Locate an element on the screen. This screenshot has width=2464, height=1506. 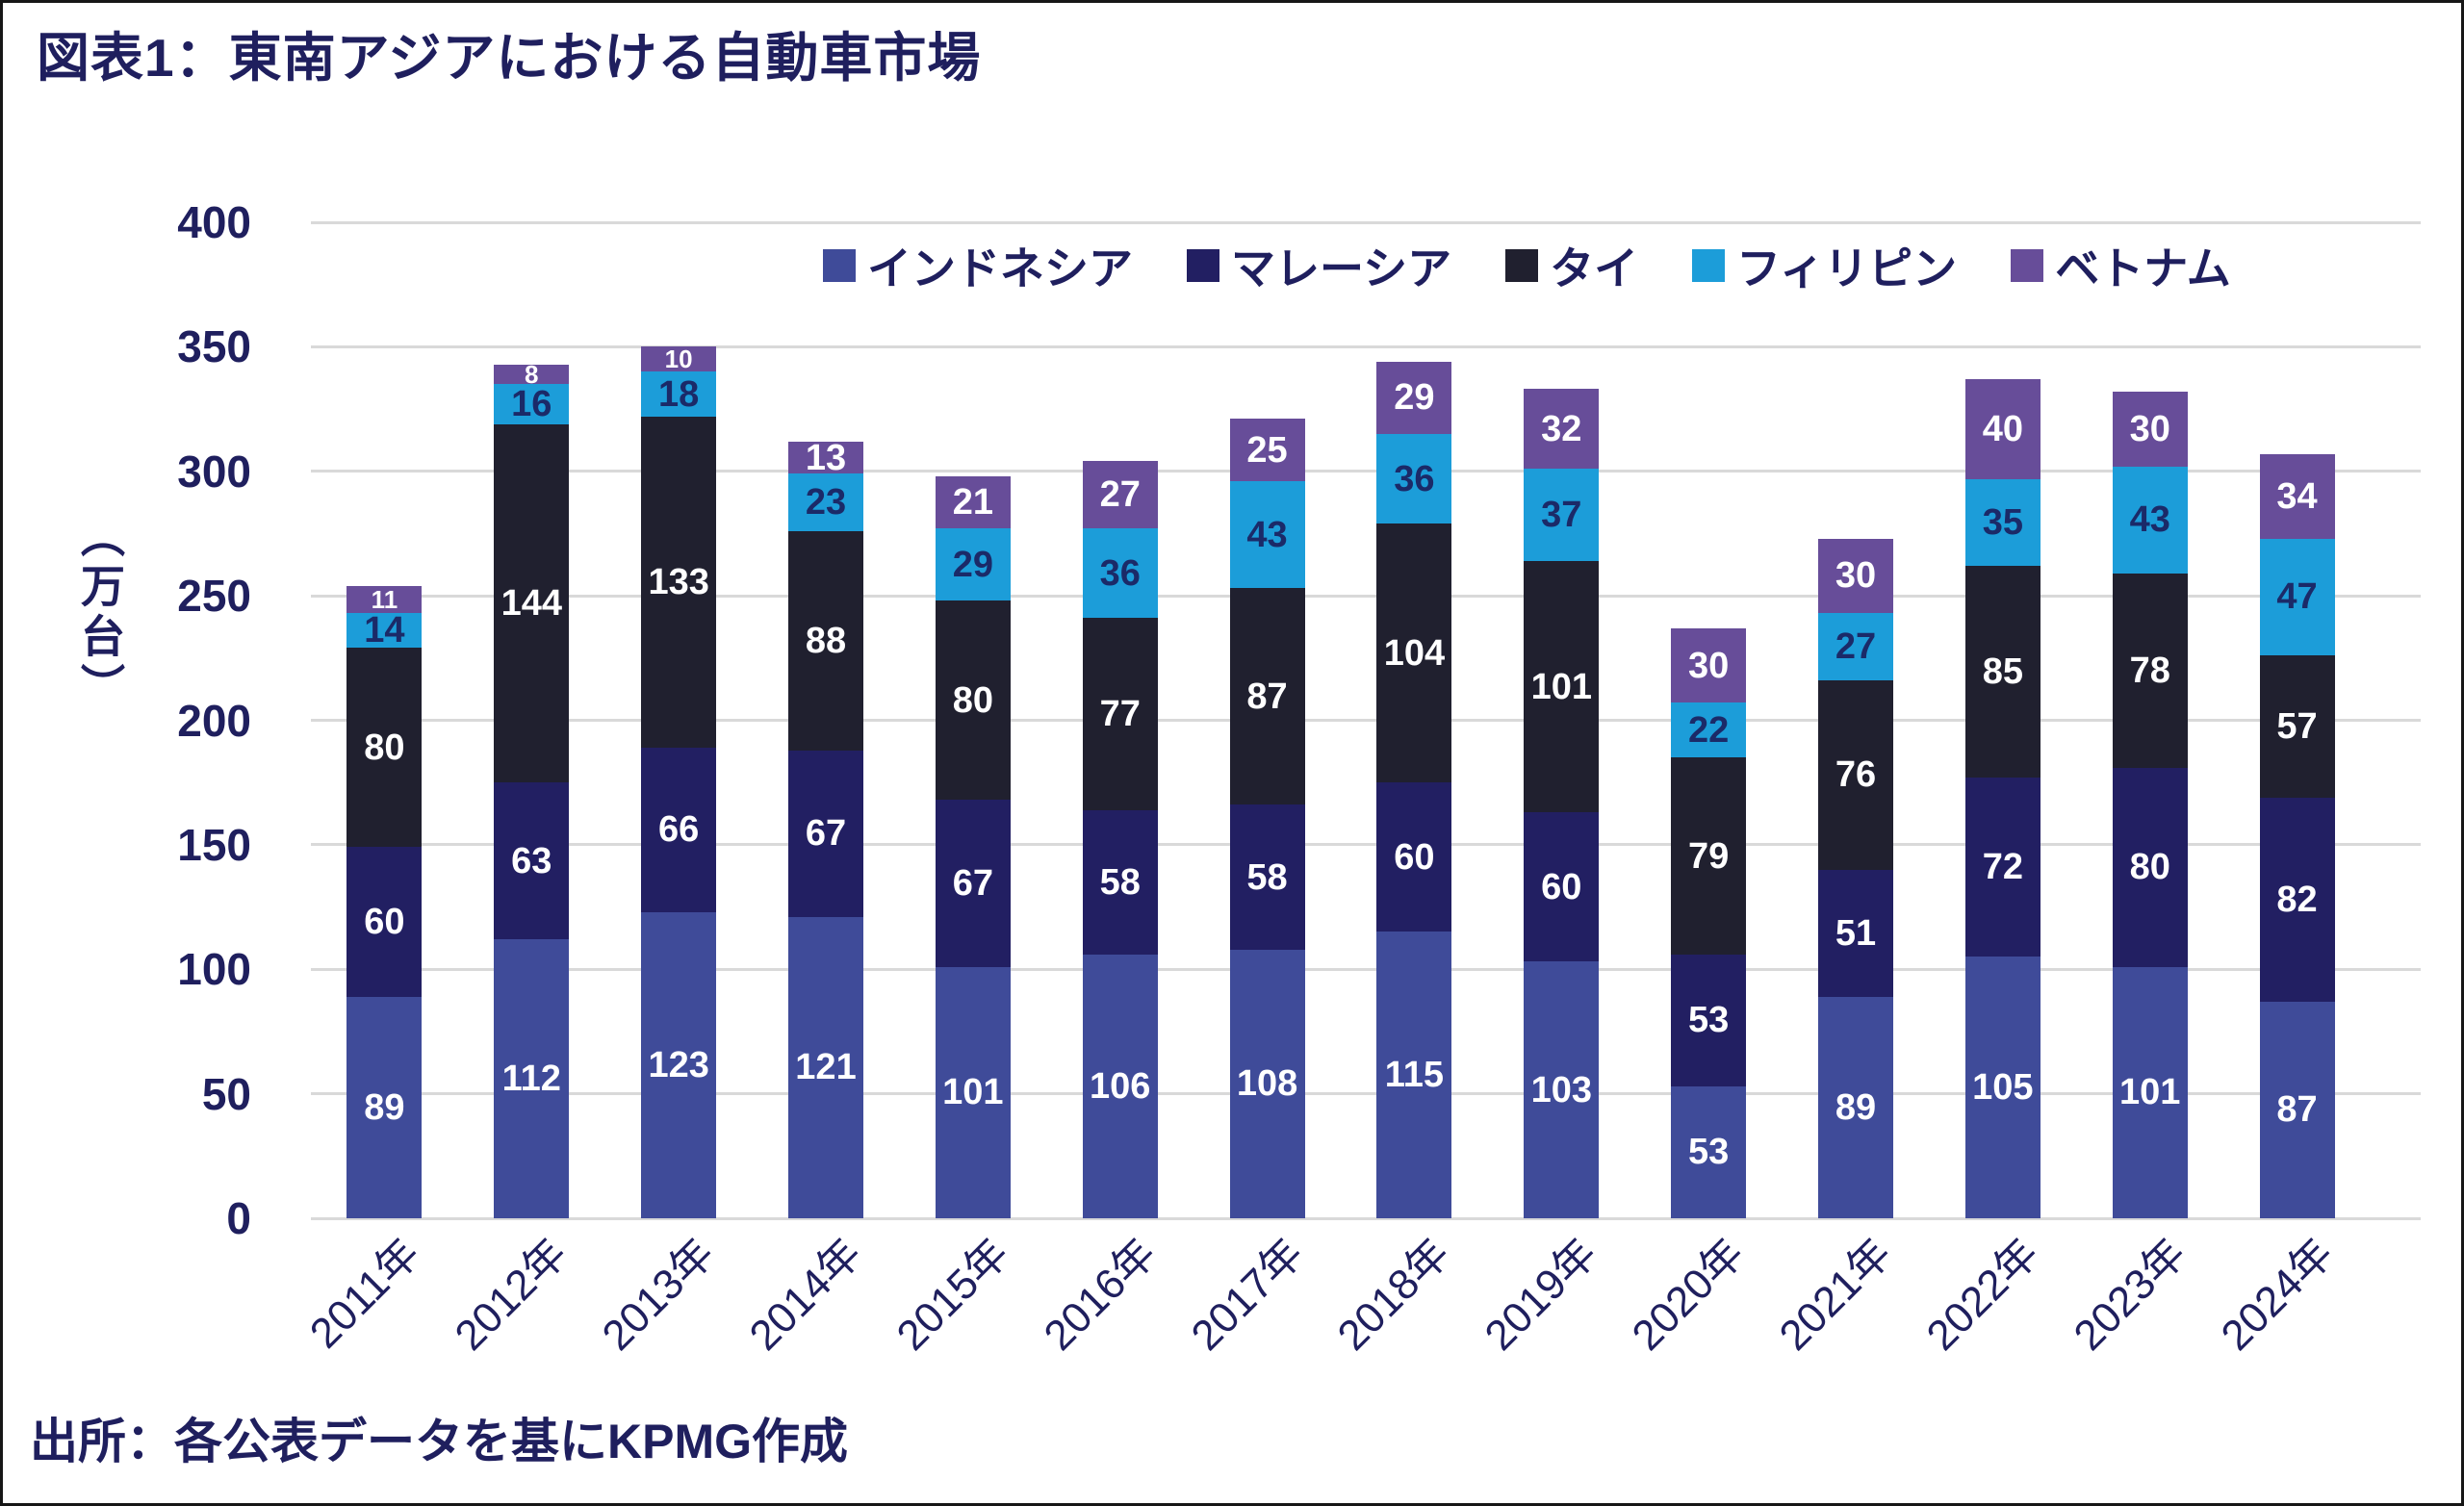
stacked-bar-2024年: 87 82 57 47 34 is located at coordinates (2297, 835).